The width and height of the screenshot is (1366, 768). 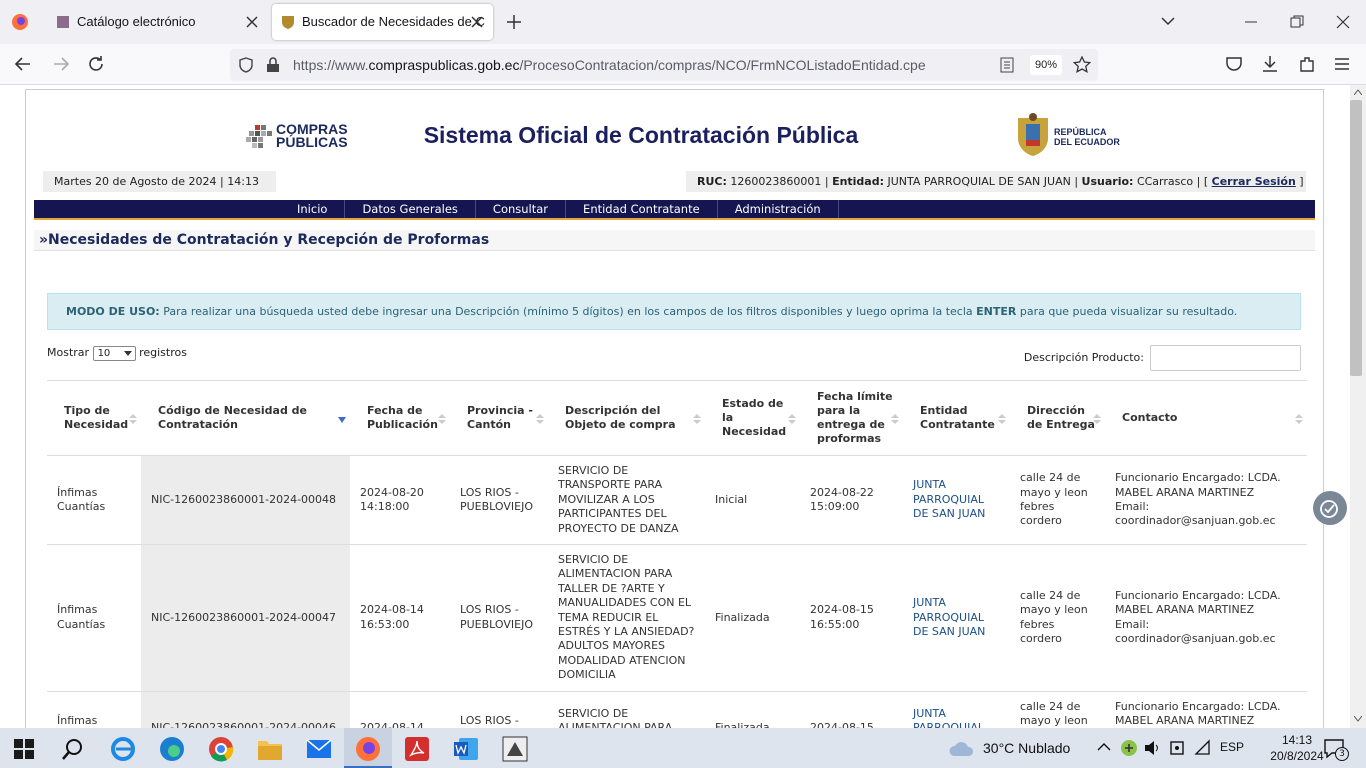 What do you see at coordinates (417, 749) in the screenshot?
I see `pdf-icon` at bounding box center [417, 749].